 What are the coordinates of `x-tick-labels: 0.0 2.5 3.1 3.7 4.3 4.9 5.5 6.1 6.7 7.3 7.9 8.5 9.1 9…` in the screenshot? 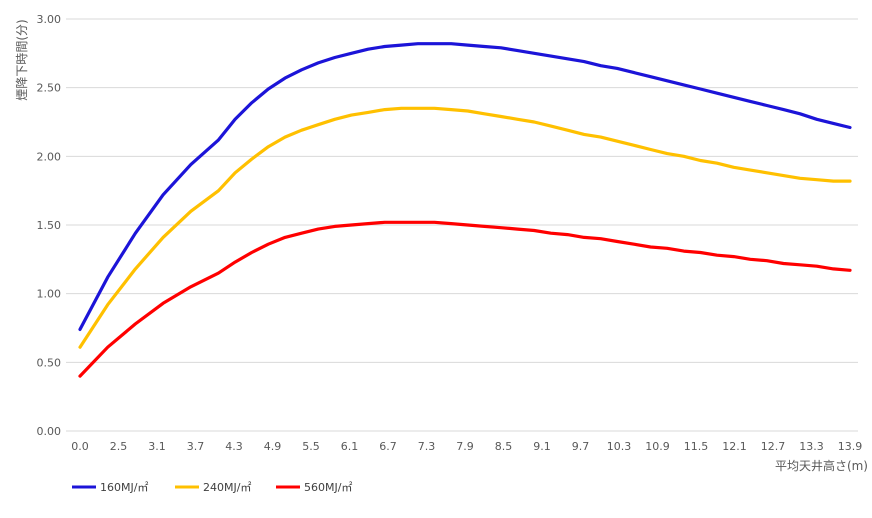 It's located at (466, 446).